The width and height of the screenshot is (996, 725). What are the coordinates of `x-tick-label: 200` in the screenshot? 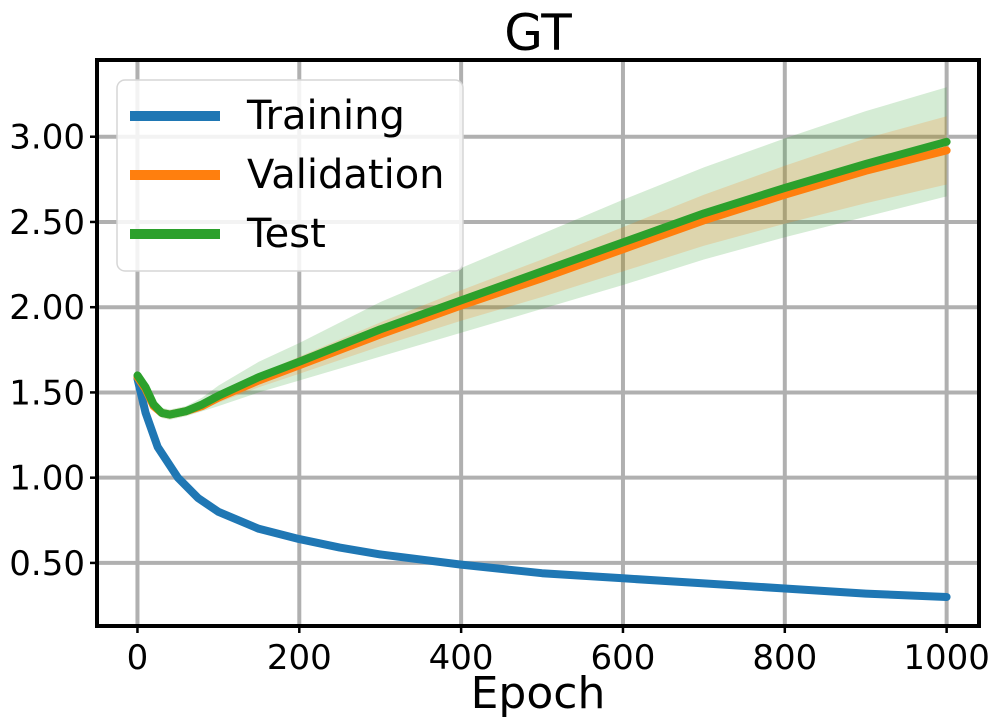 It's located at (299, 658).